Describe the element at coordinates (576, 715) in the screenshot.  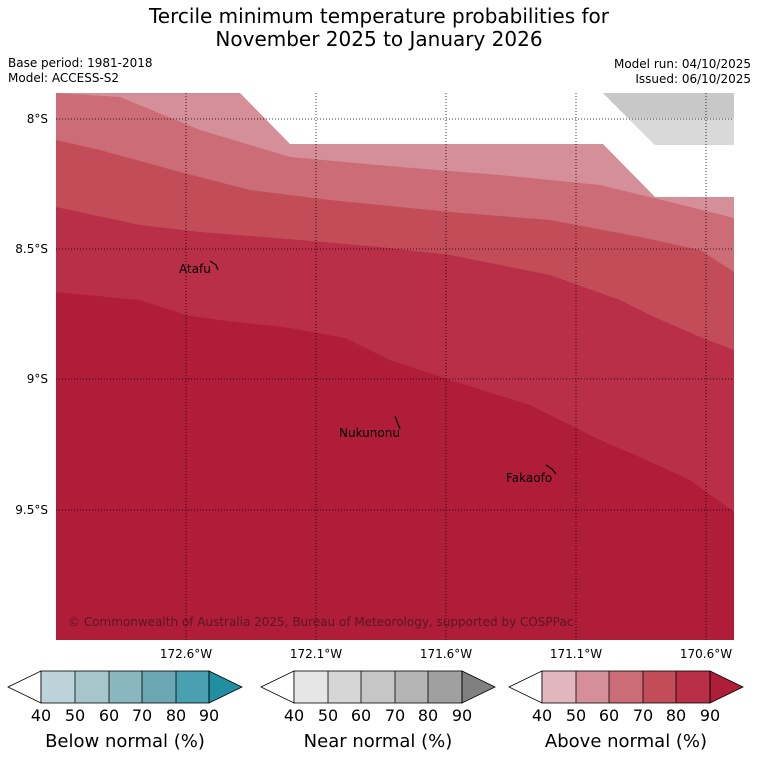
I see `legend-above-tick: 50` at that location.